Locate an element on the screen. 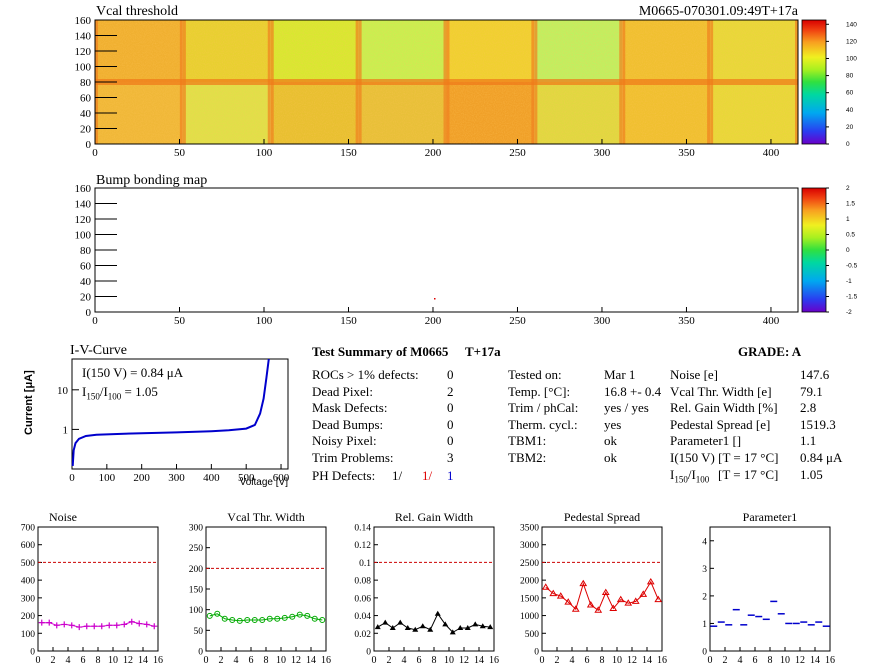 This screenshot has width=896, height=672. summary-right-row: Parameter1 [] 1.1 is located at coordinates (757, 441).